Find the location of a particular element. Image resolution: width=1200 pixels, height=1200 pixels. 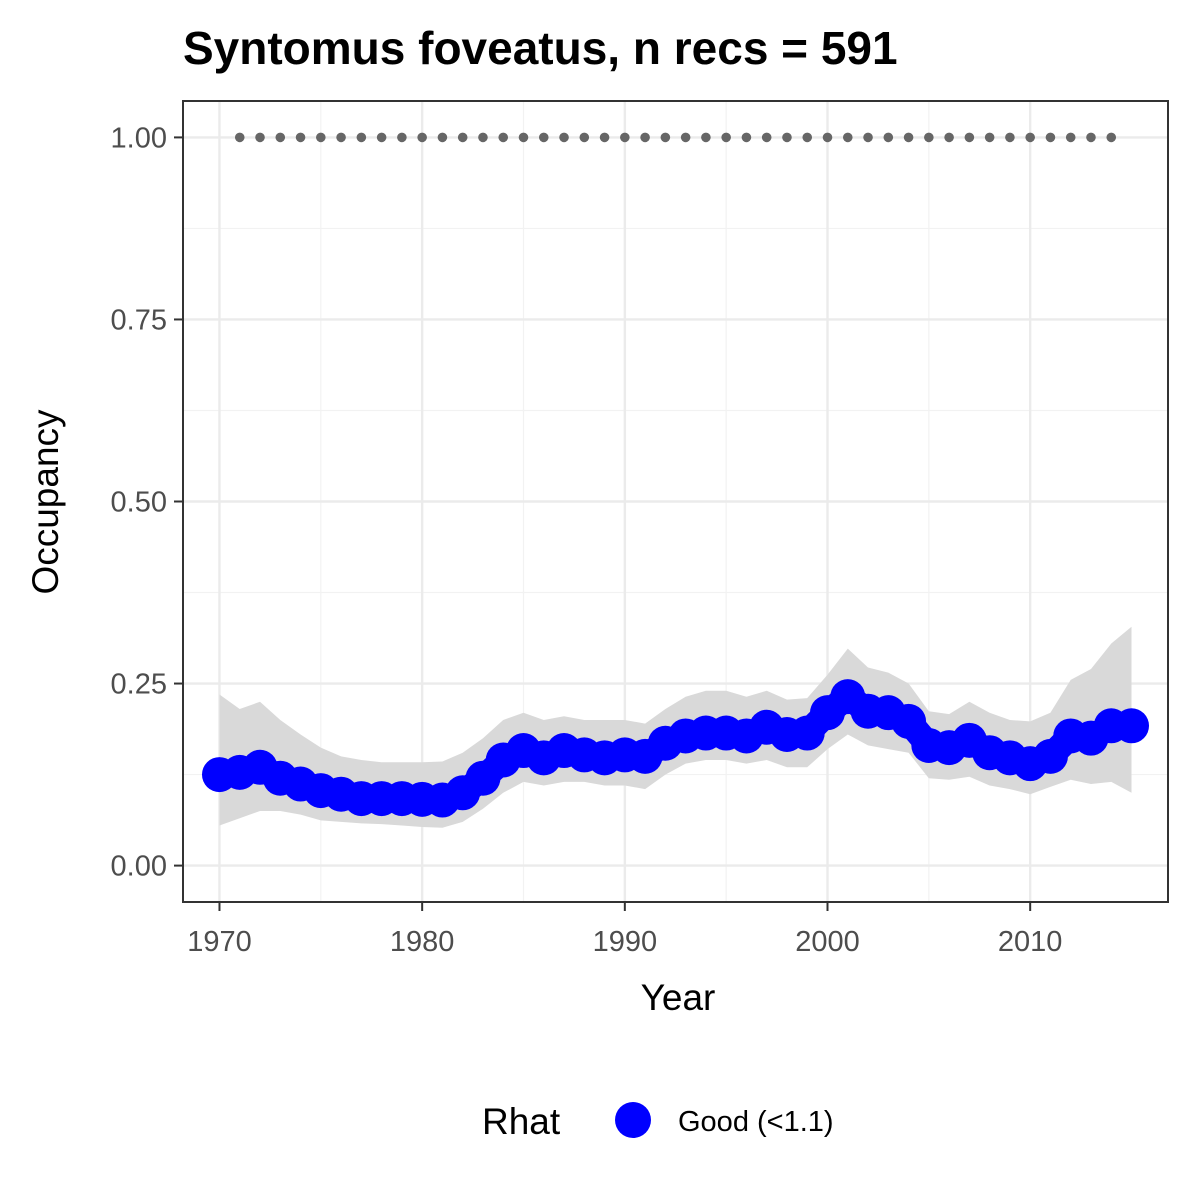

legend: Rhat Good (<1.1) is located at coordinates (658, 1121).